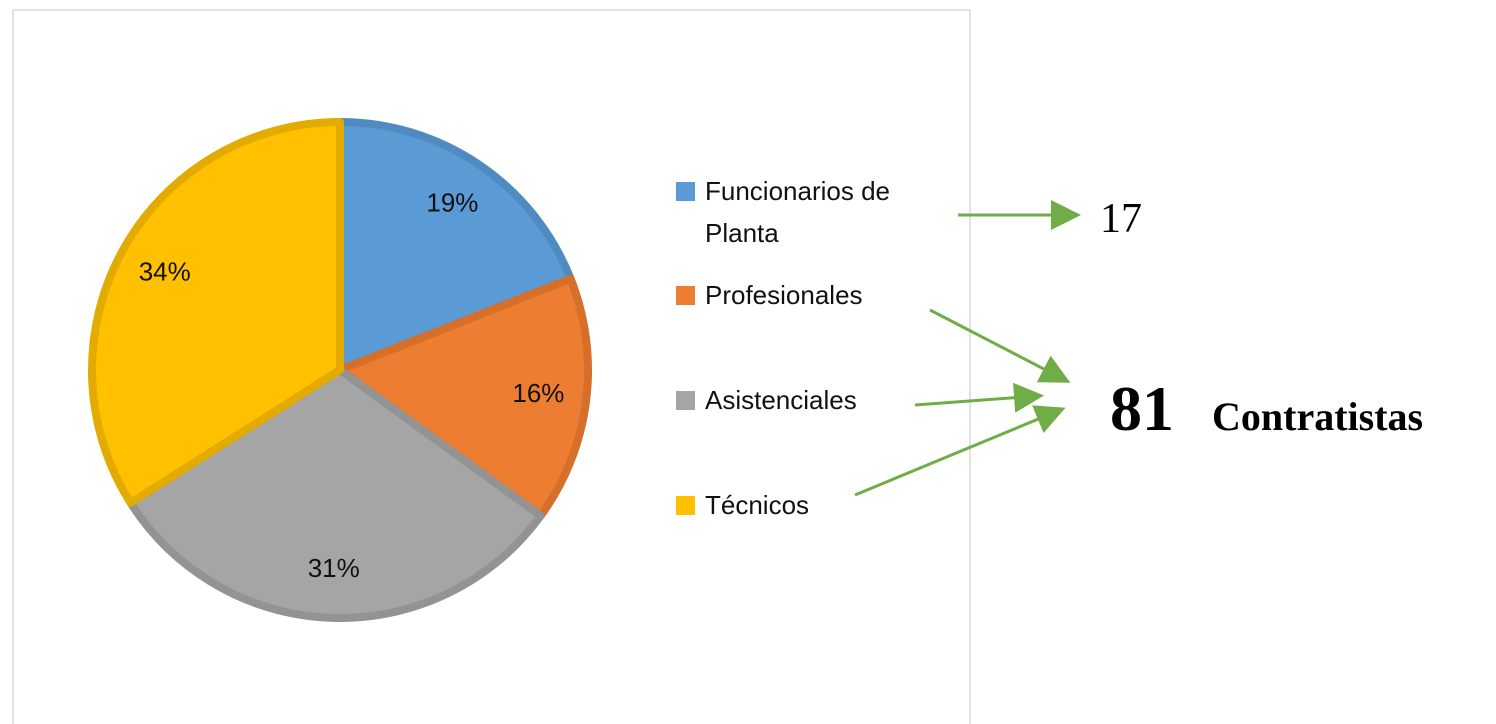 The image size is (1496, 724). What do you see at coordinates (1142, 408) in the screenshot?
I see `annotation: 81` at bounding box center [1142, 408].